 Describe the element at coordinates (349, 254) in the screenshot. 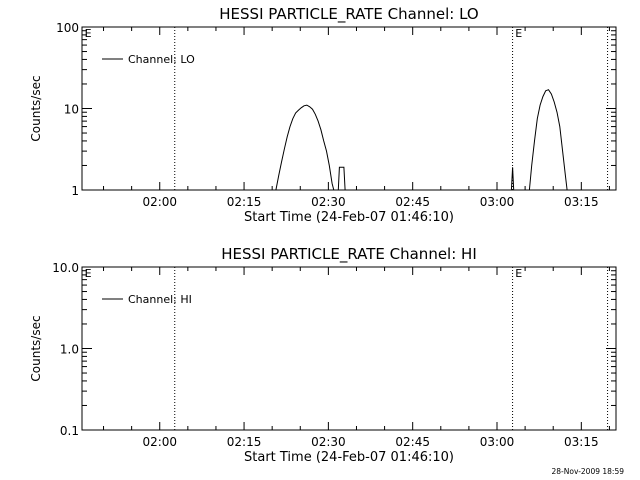

I see `chart-title: HESSI PARTICLE_RATE Channel: HI` at that location.